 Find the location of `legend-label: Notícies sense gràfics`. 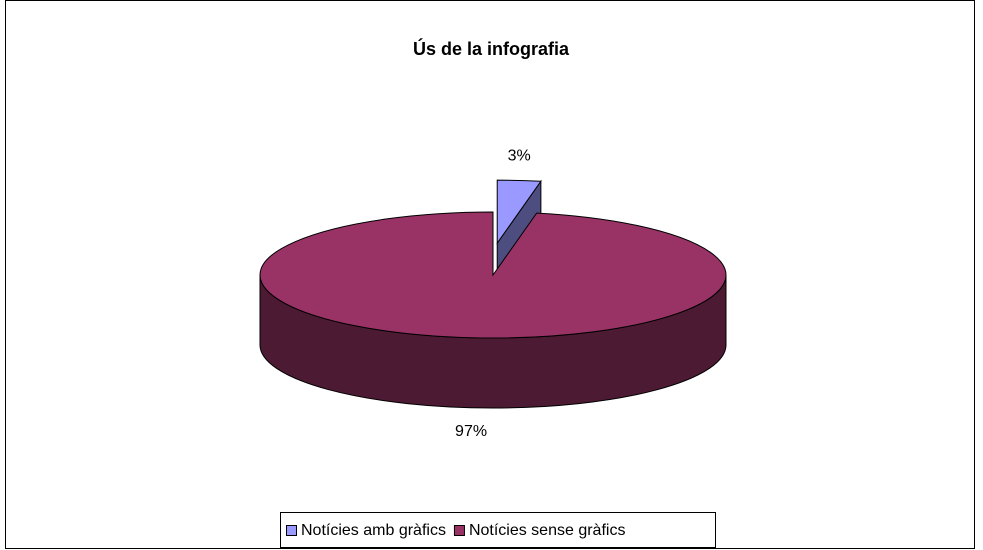

legend-label: Notícies sense gràfics is located at coordinates (547, 530).